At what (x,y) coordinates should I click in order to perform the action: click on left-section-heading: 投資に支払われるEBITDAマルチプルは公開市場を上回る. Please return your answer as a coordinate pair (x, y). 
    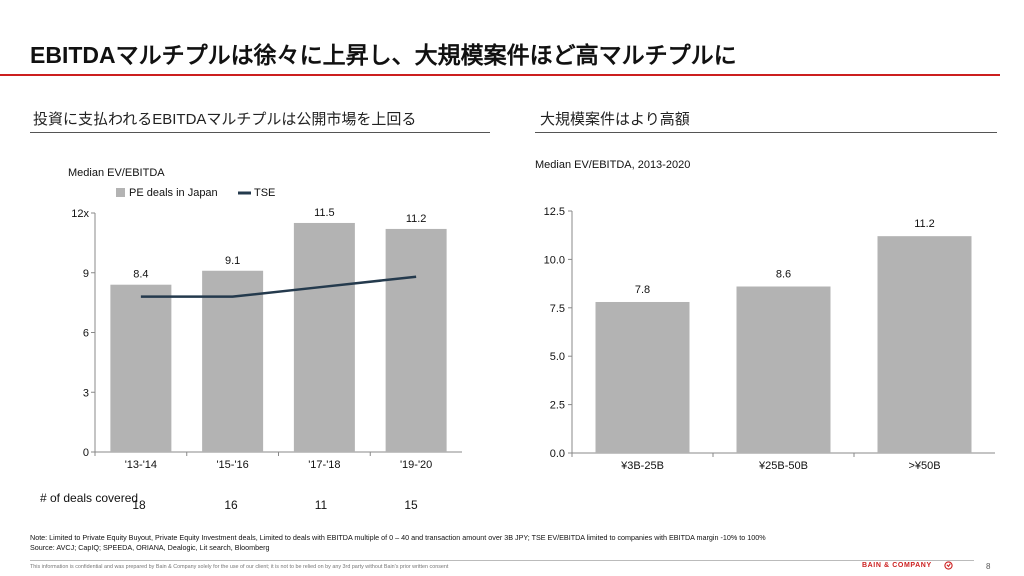
    Looking at the image, I should click on (225, 119).